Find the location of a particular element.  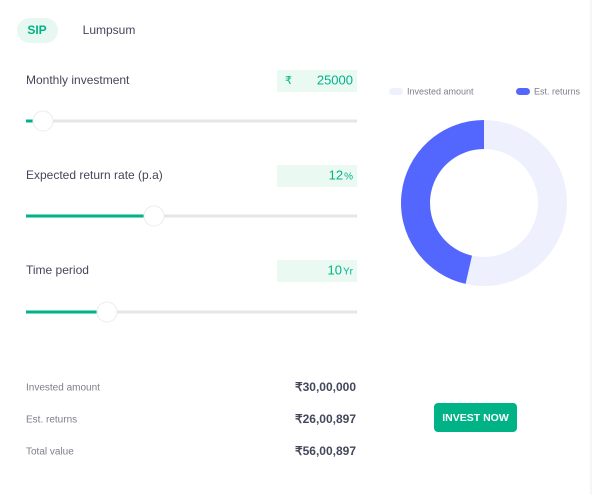

summary-value: ₹26,00,897 is located at coordinates (325, 419).